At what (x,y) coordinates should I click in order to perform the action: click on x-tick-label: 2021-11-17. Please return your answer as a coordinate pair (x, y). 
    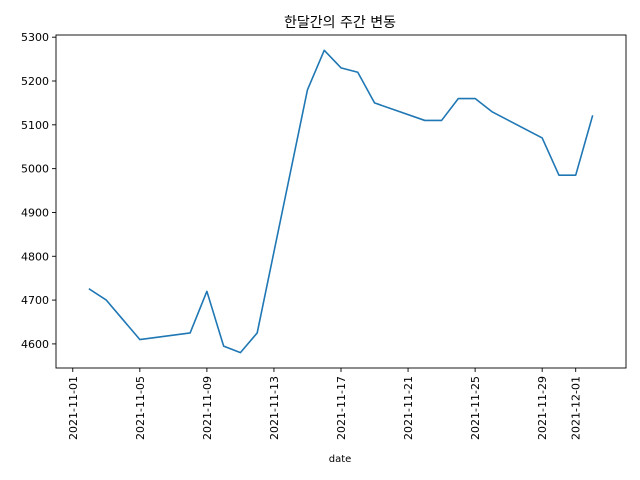
    Looking at the image, I should click on (341, 408).